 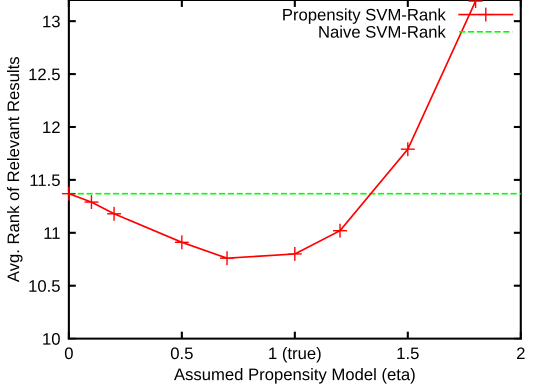 What do you see at coordinates (44, 286) in the screenshot?
I see `y-tick-label: 10.5` at bounding box center [44, 286].